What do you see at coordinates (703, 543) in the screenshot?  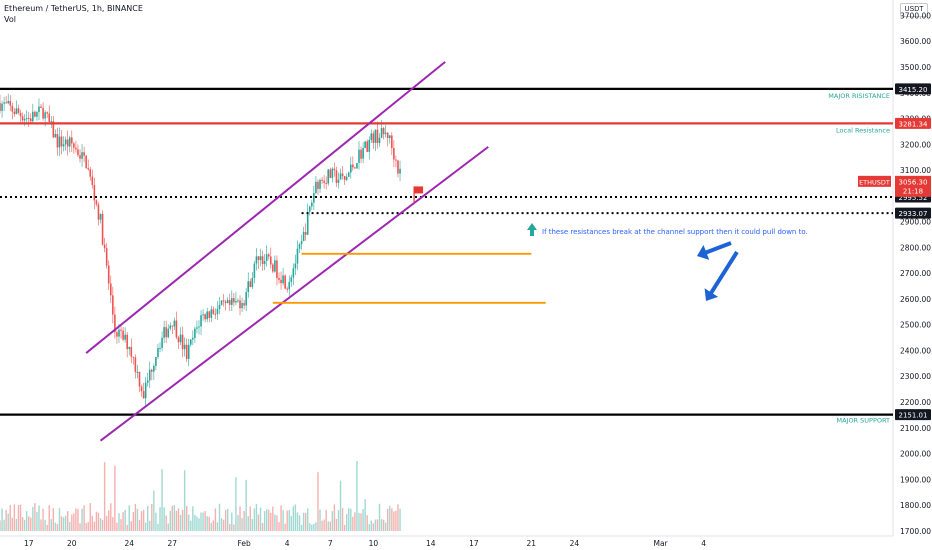 I see `x-tick-label: 4` at bounding box center [703, 543].